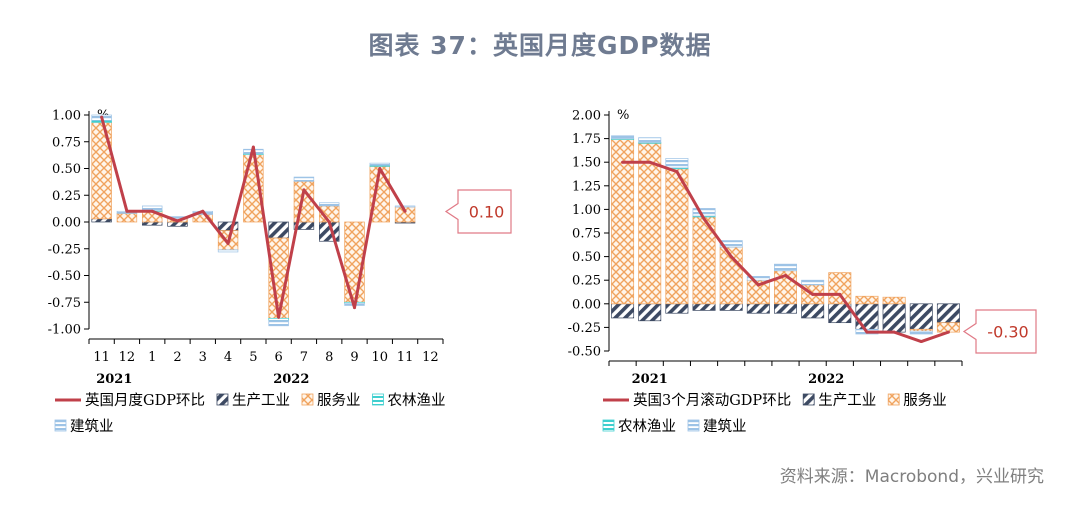 Image resolution: width=1080 pixels, height=526 pixels. What do you see at coordinates (1007, 332) in the screenshot?
I see `callout-value: -0.30` at bounding box center [1007, 332].